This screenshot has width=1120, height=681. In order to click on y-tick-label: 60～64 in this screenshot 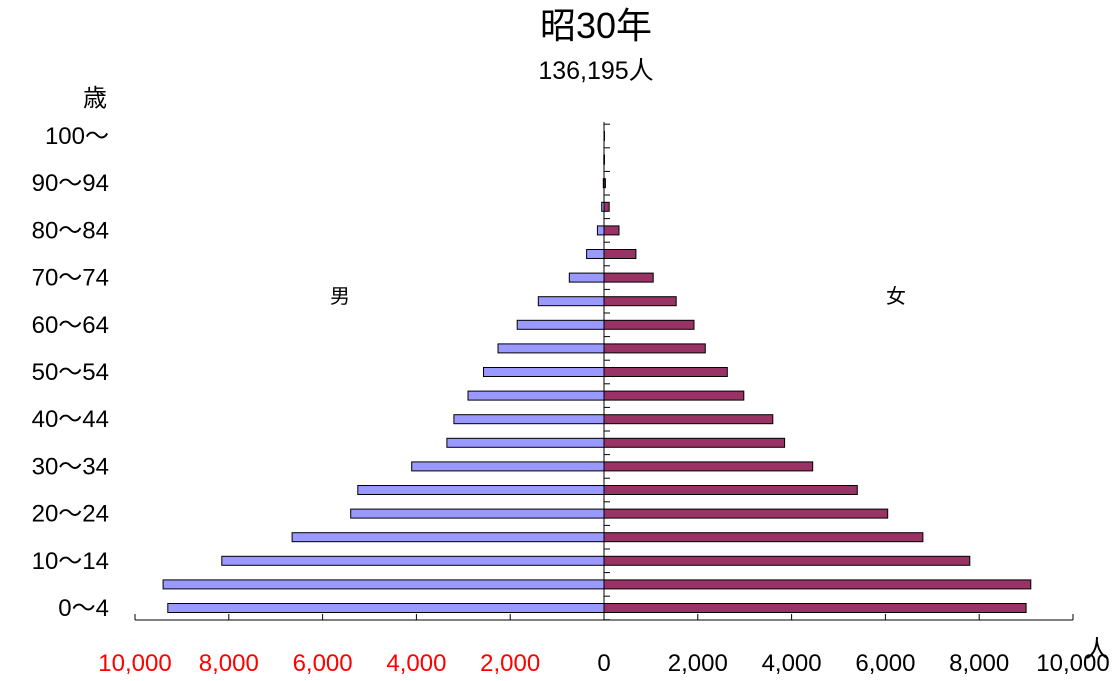, I will do `click(70, 325)`.